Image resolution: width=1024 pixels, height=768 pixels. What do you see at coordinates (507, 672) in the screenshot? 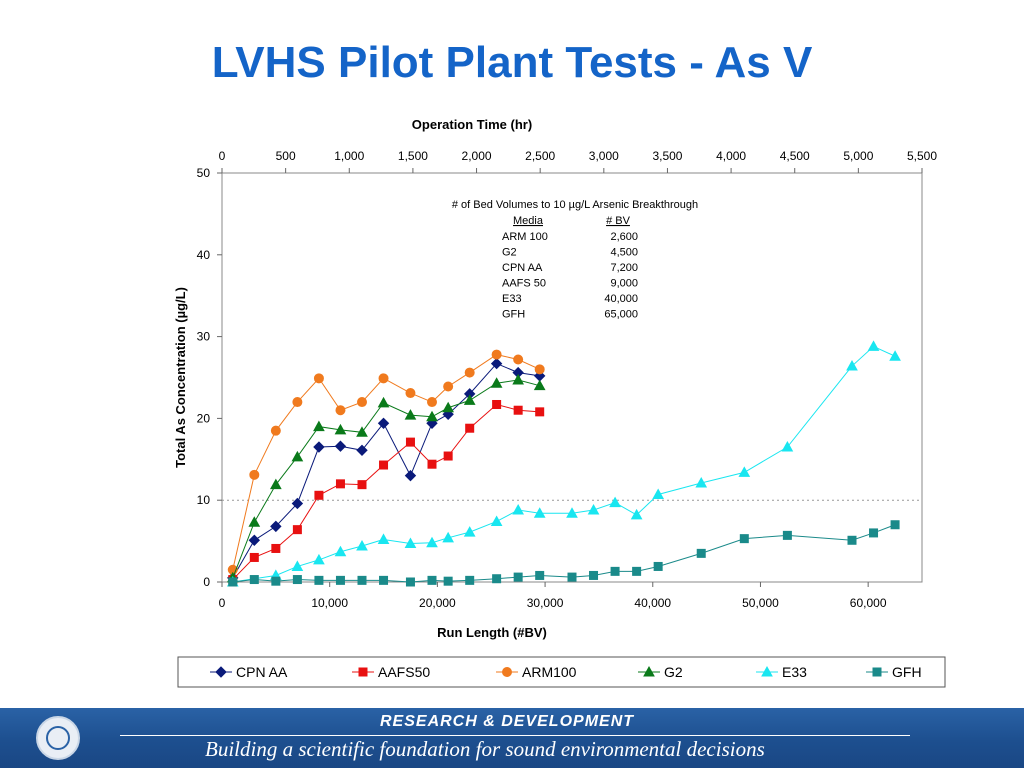
I see `legend-marker-arm100` at bounding box center [507, 672].